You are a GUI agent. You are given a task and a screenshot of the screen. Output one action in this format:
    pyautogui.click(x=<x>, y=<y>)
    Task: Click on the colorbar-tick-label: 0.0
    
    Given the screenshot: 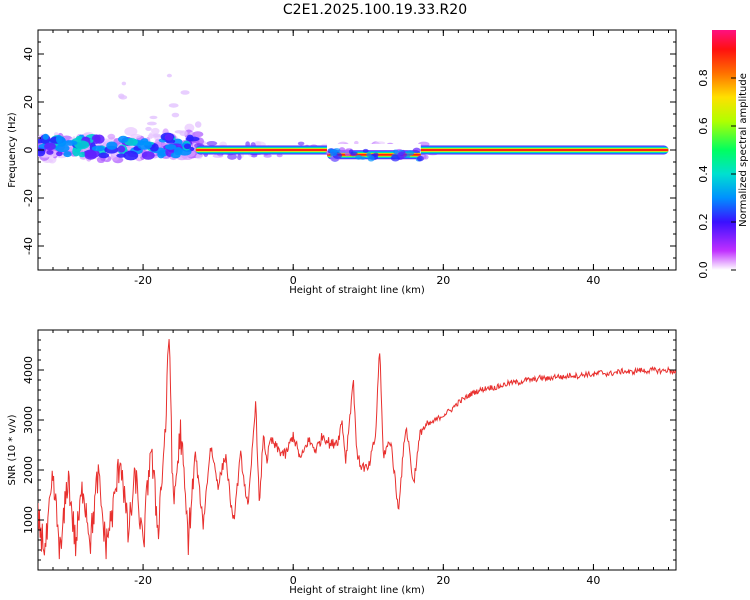 What is the action you would take?
    pyautogui.click(x=703, y=270)
    